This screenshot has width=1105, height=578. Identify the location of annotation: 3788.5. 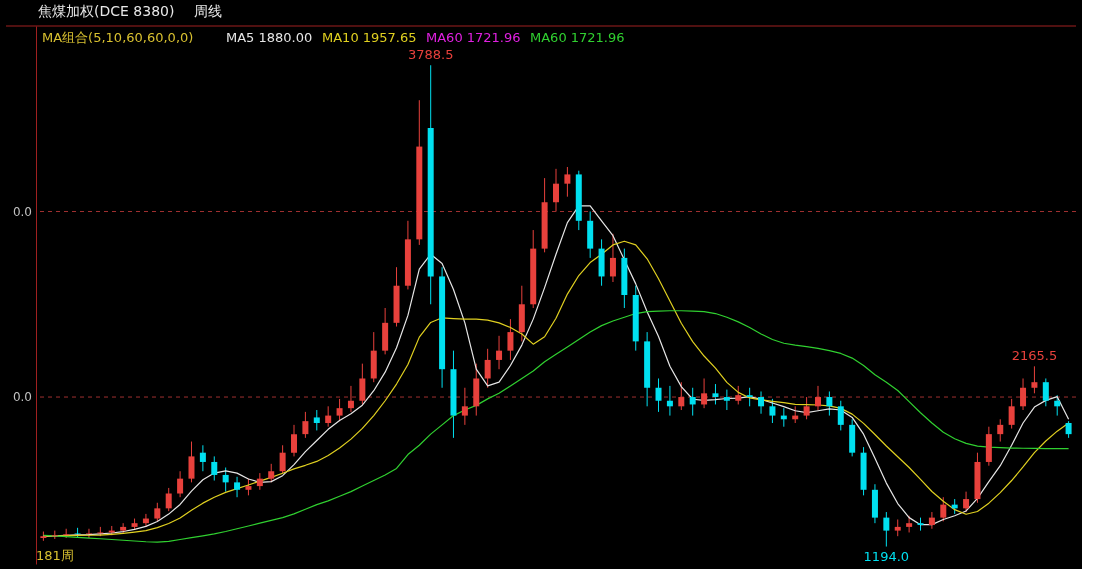
(430, 55).